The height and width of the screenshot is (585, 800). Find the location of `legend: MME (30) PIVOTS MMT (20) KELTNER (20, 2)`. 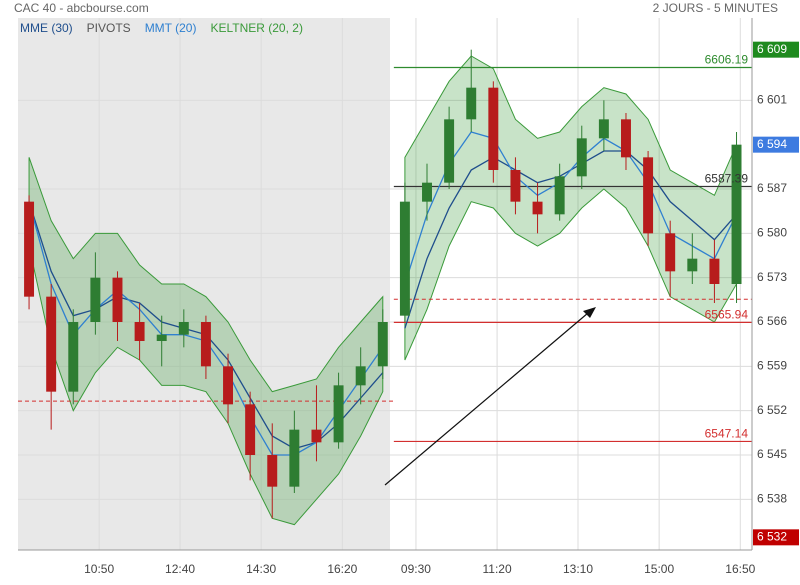

legend: MME (30) PIVOTS MMT (20) KELTNER (20, 2) is located at coordinates (161, 28).